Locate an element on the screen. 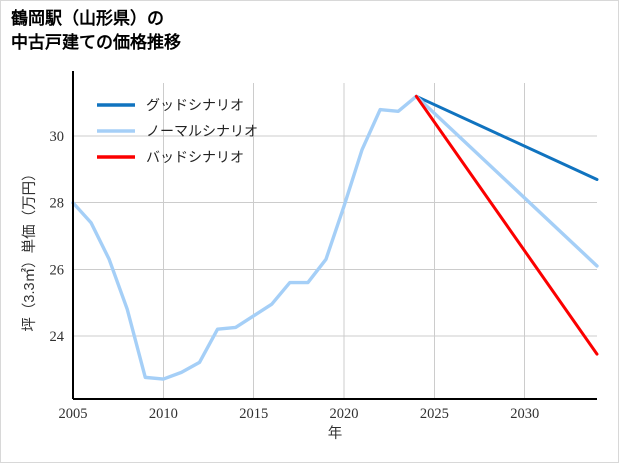  legend-label: グッドシナリオ is located at coordinates (195, 106).